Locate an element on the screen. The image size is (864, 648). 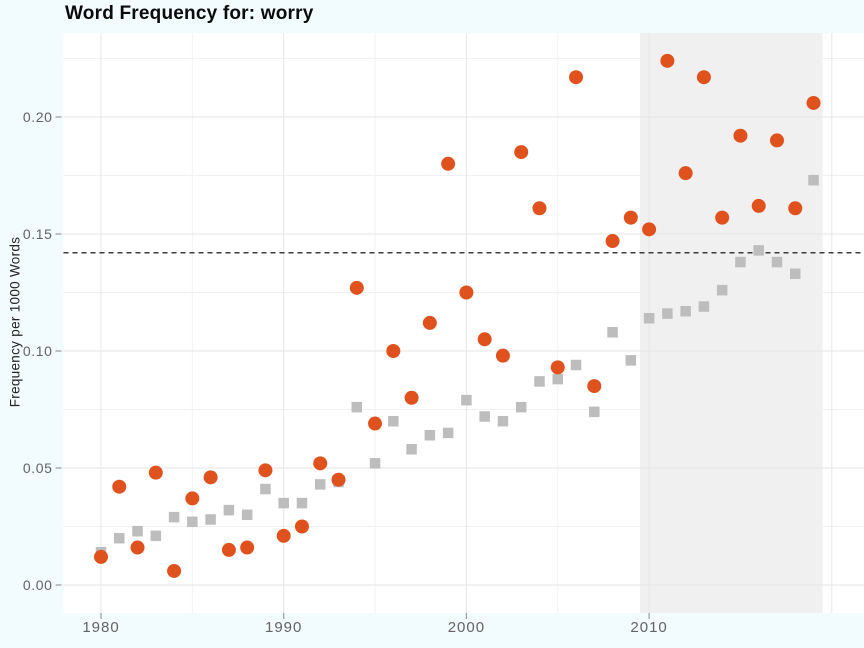
x-tick-label: 1980 is located at coordinates (100, 627).